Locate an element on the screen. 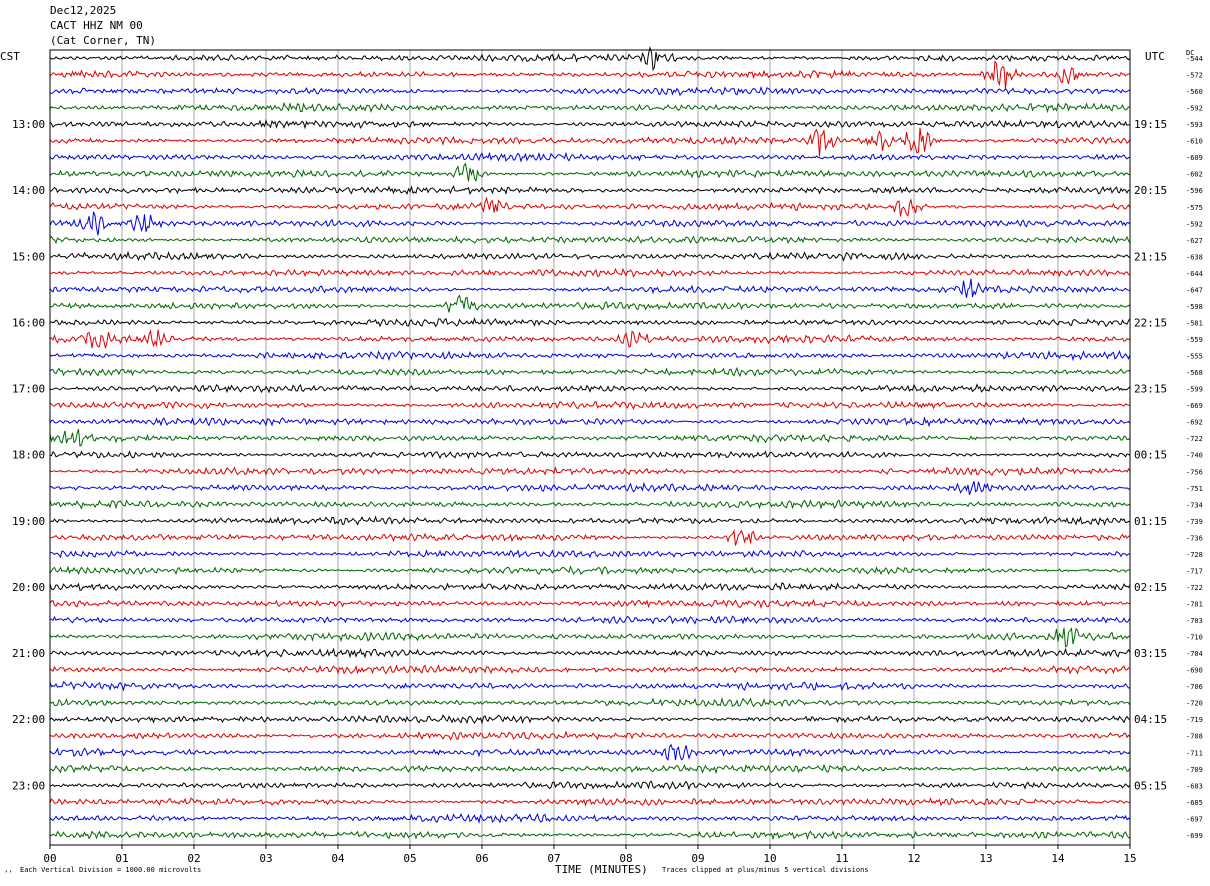 Image resolution: width=1210 pixels, height=886 pixels. left-hour-label: 15:00 is located at coordinates (28, 256).